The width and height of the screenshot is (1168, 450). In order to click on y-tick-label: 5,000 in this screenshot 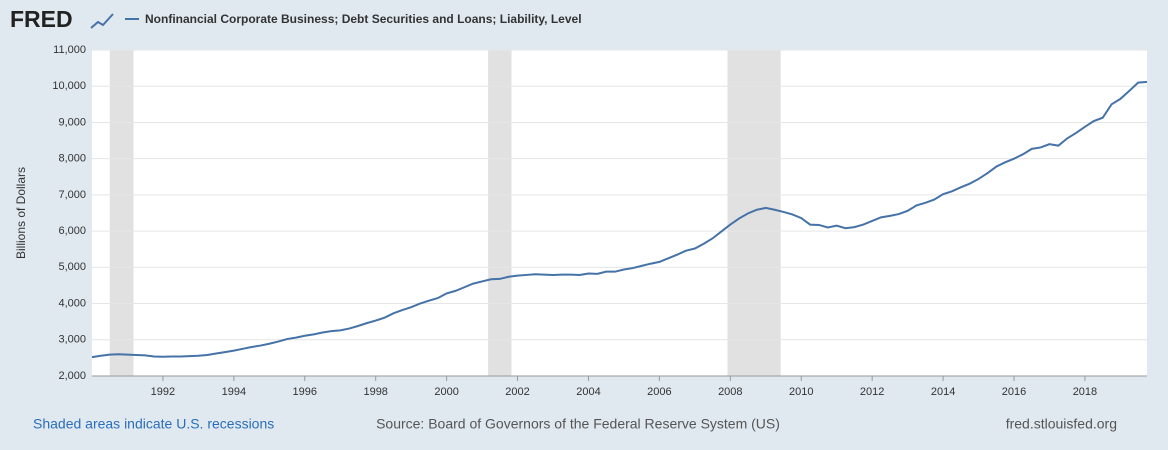, I will do `click(72, 267)`.